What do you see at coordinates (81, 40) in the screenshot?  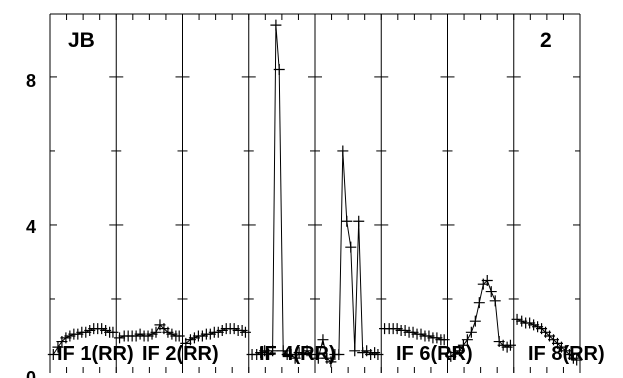 I see `corner-label-left: JB` at bounding box center [81, 40].